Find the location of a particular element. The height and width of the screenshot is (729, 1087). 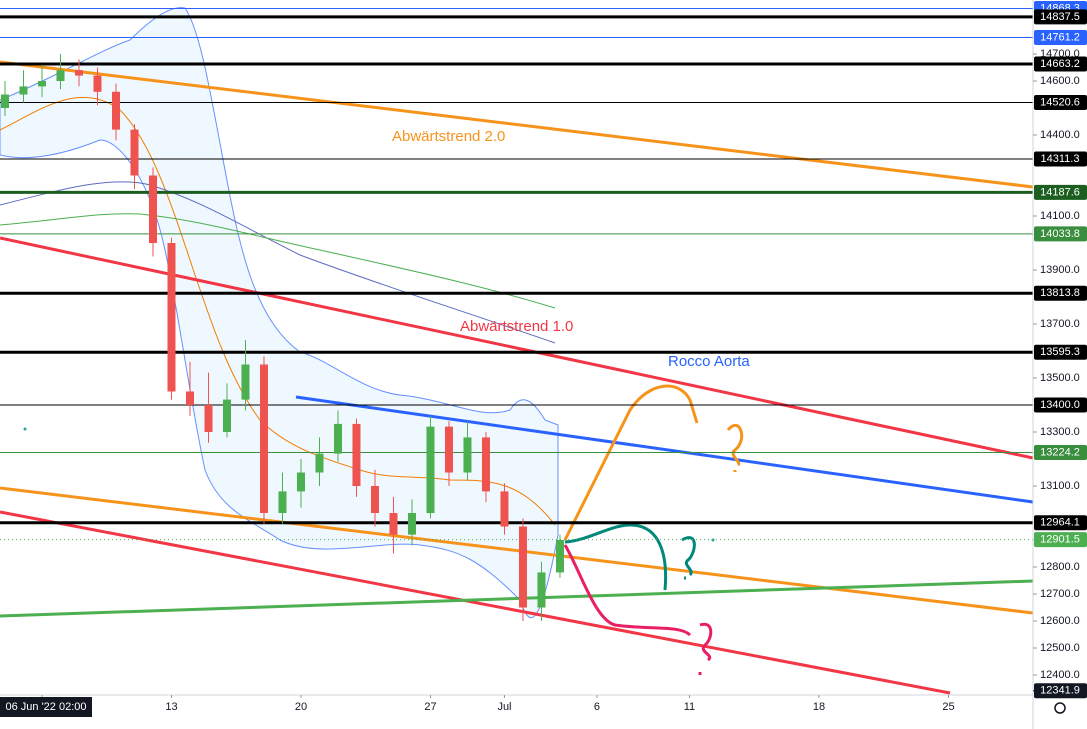

price-label: 12341.9 is located at coordinates (1060, 691).